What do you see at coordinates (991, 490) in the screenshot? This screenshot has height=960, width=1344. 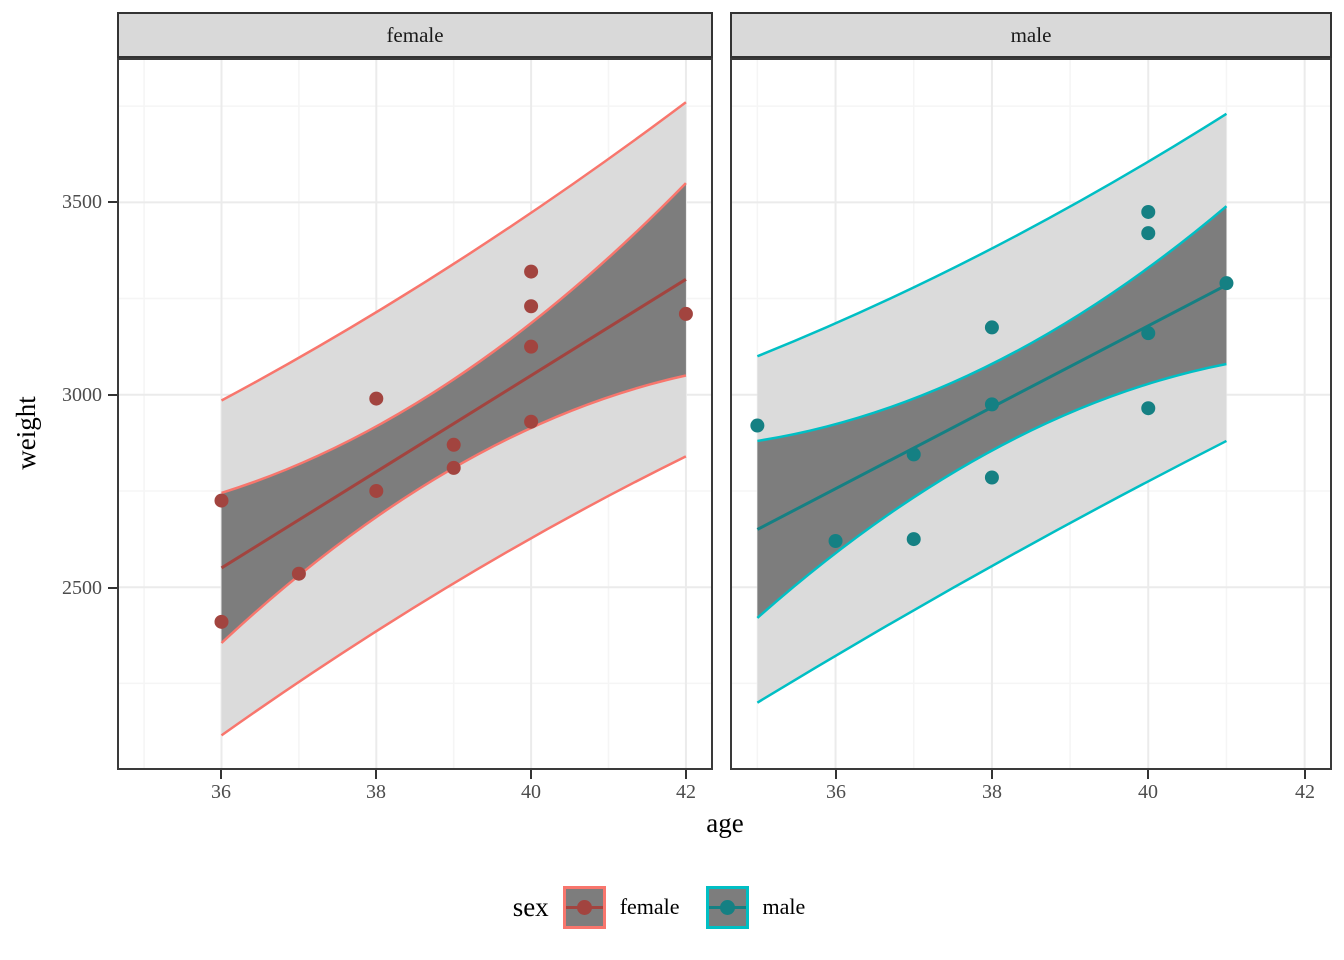 I see `inner-band-lower-edge` at bounding box center [991, 490].